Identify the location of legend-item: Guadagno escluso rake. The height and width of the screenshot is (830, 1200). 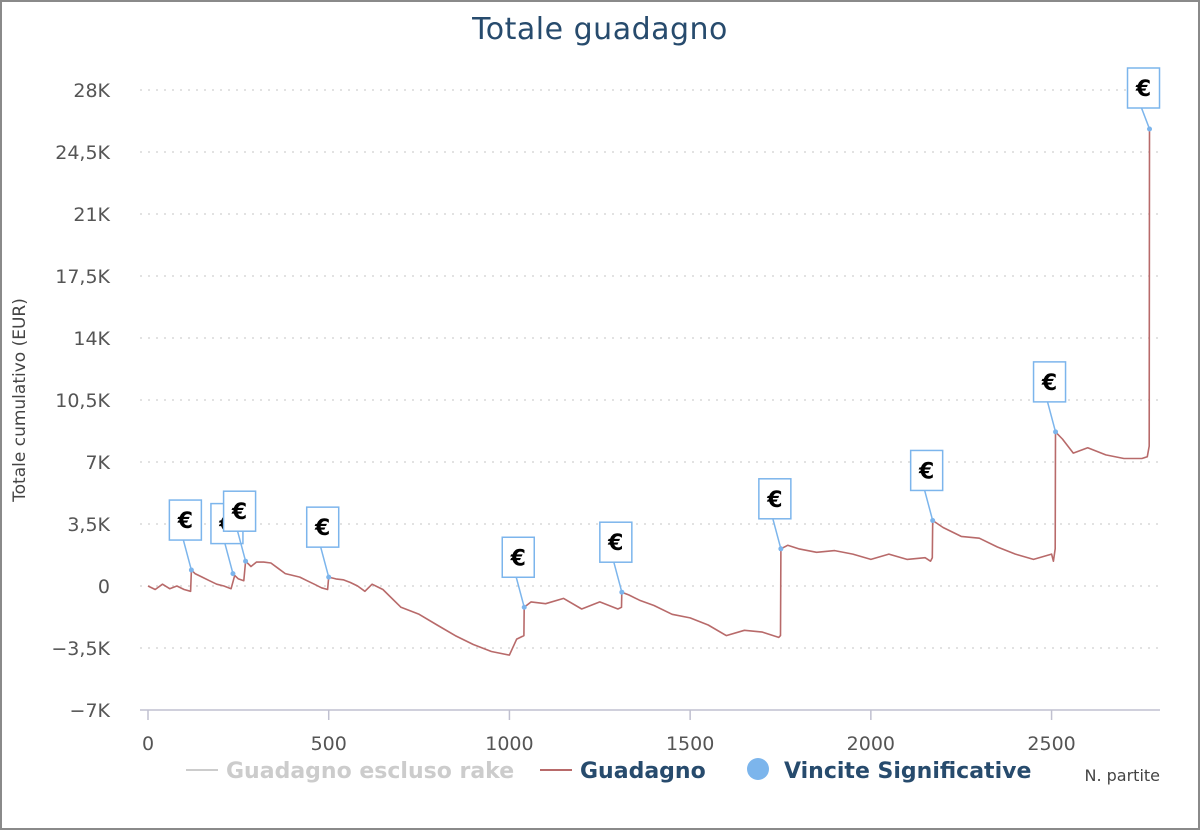
(350, 771).